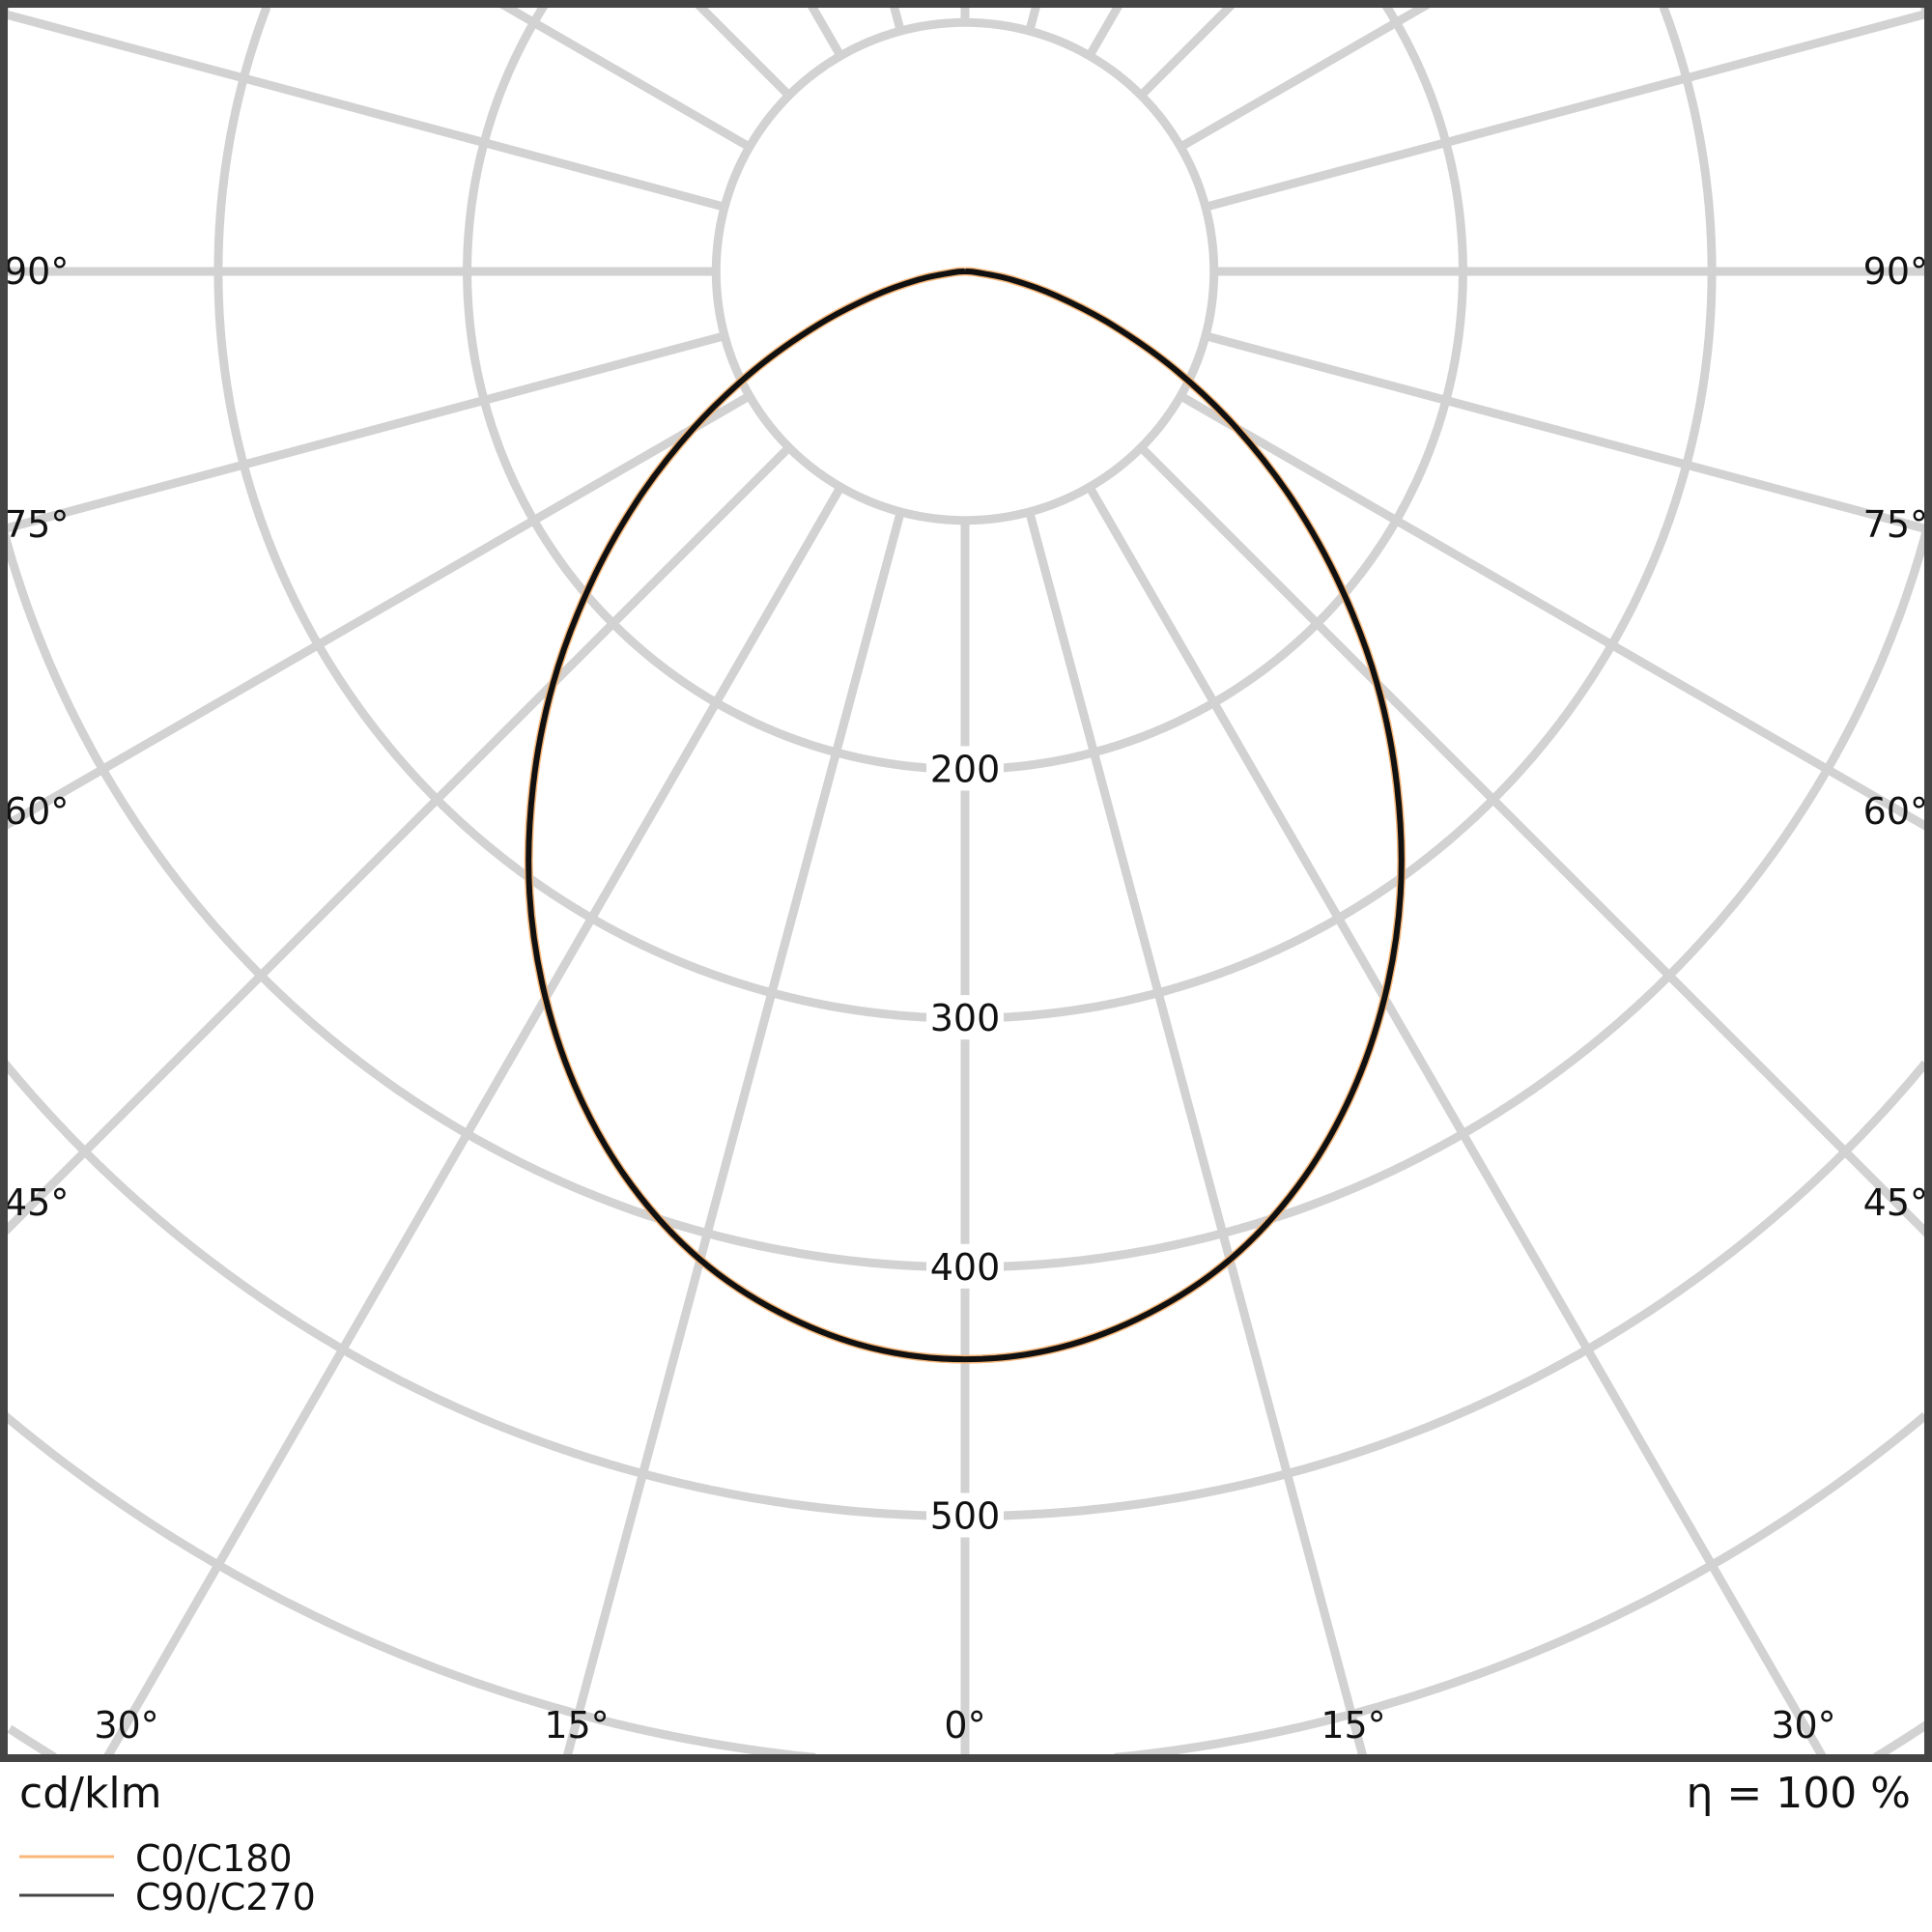 Image resolution: width=1932 pixels, height=1932 pixels. I want to click on angle-label-right: 90°, so click(1895, 271).